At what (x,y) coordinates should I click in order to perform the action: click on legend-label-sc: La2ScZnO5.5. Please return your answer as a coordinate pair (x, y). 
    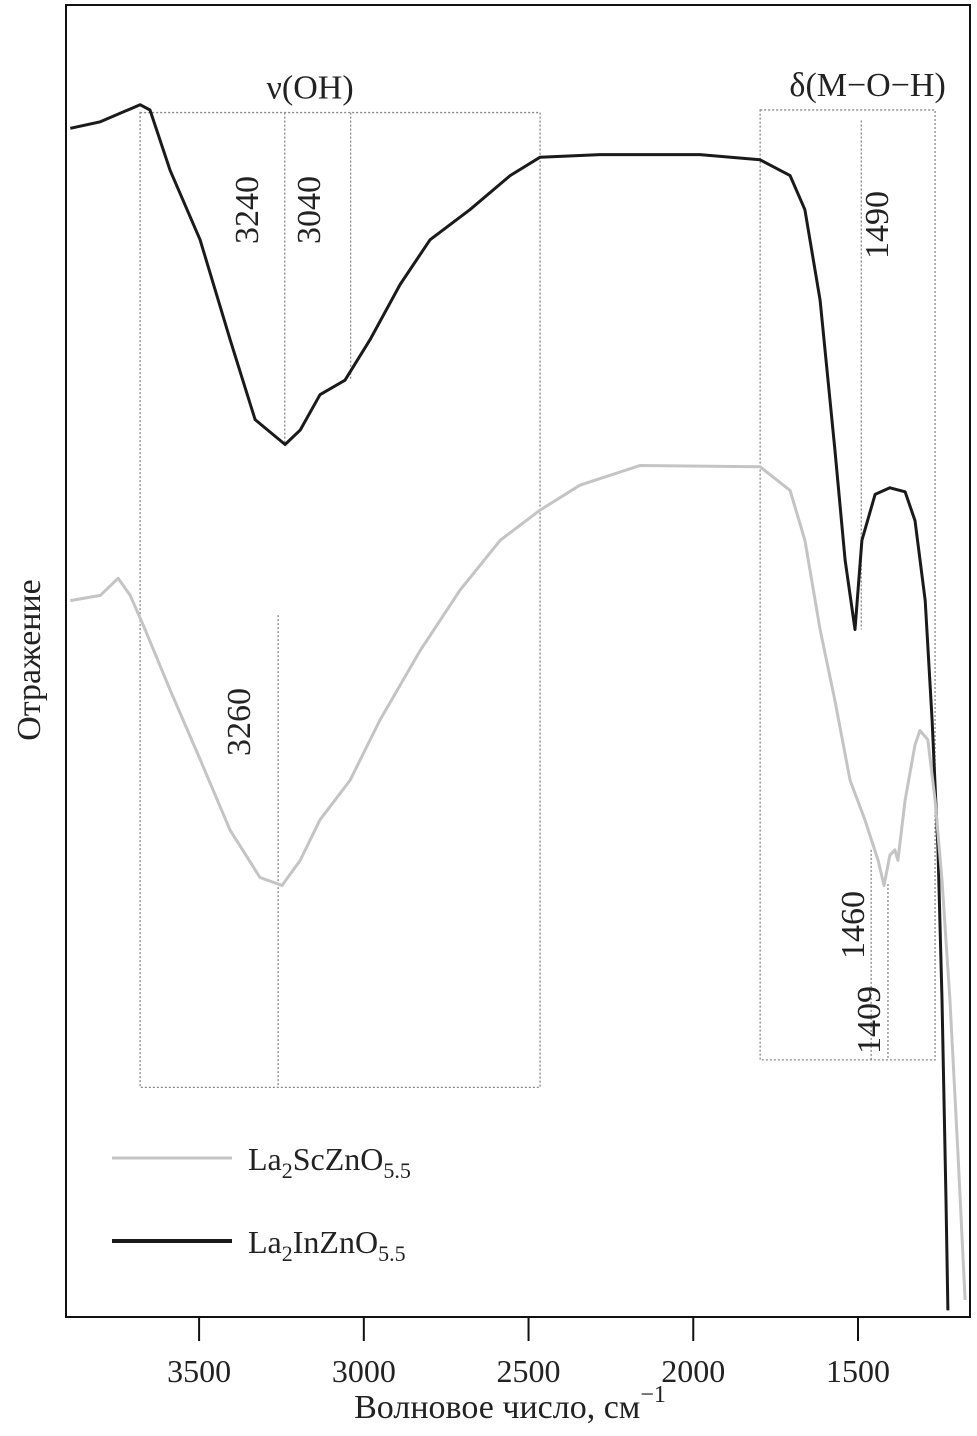
    Looking at the image, I should click on (329, 1162).